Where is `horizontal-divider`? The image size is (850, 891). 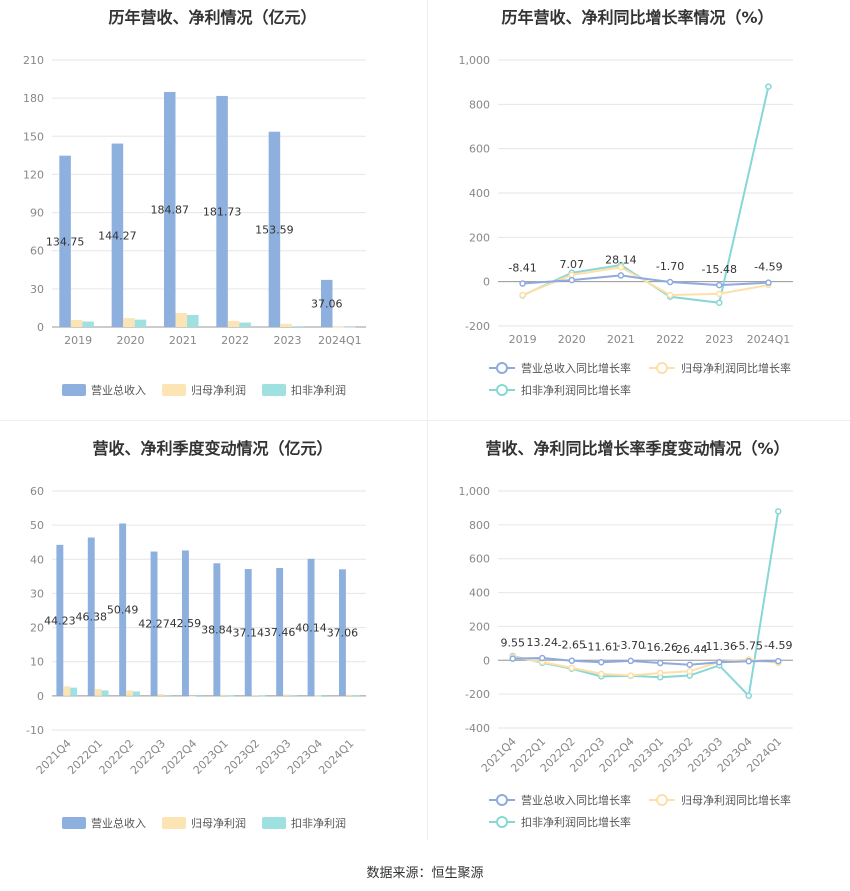 horizontal-divider is located at coordinates (425, 420).